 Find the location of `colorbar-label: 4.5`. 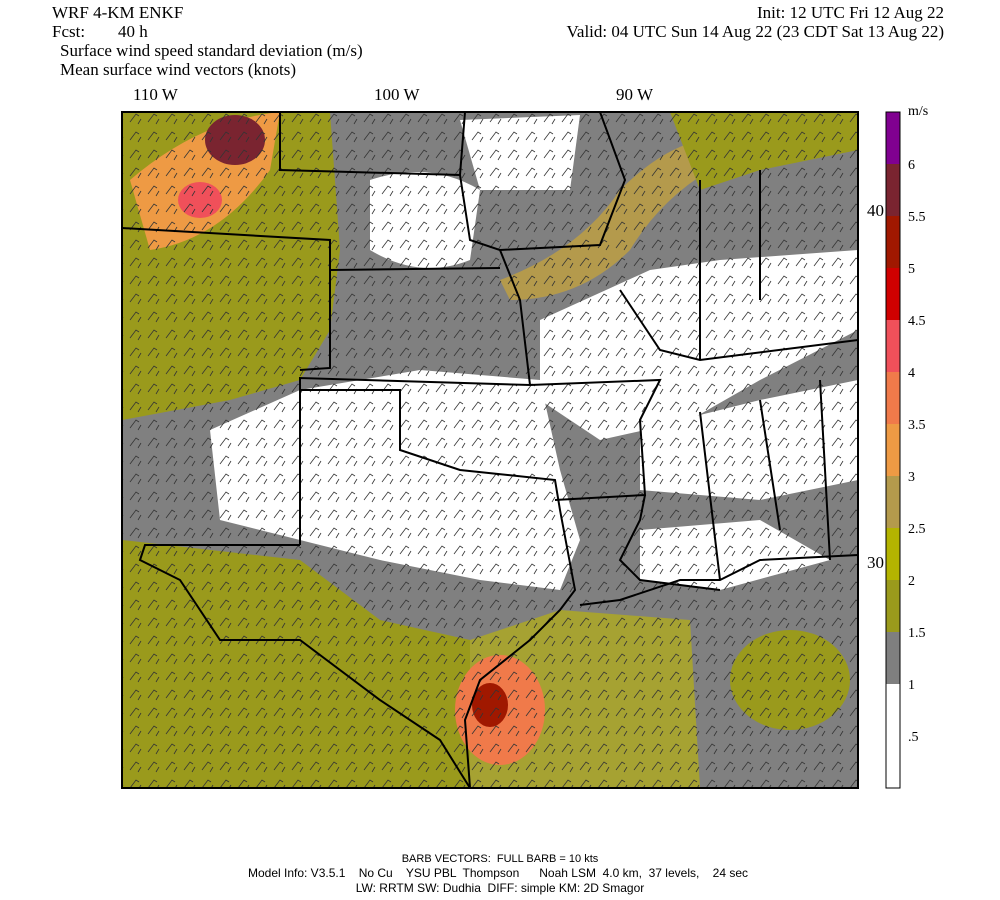

colorbar-label: 4.5 is located at coordinates (917, 321).